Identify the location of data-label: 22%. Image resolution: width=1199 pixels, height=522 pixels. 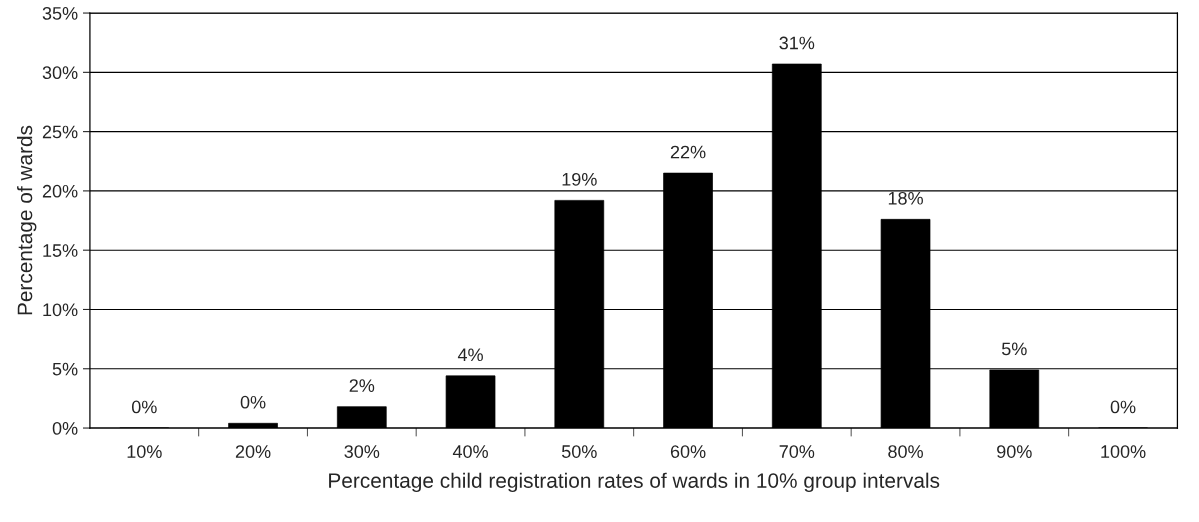
(688, 152).